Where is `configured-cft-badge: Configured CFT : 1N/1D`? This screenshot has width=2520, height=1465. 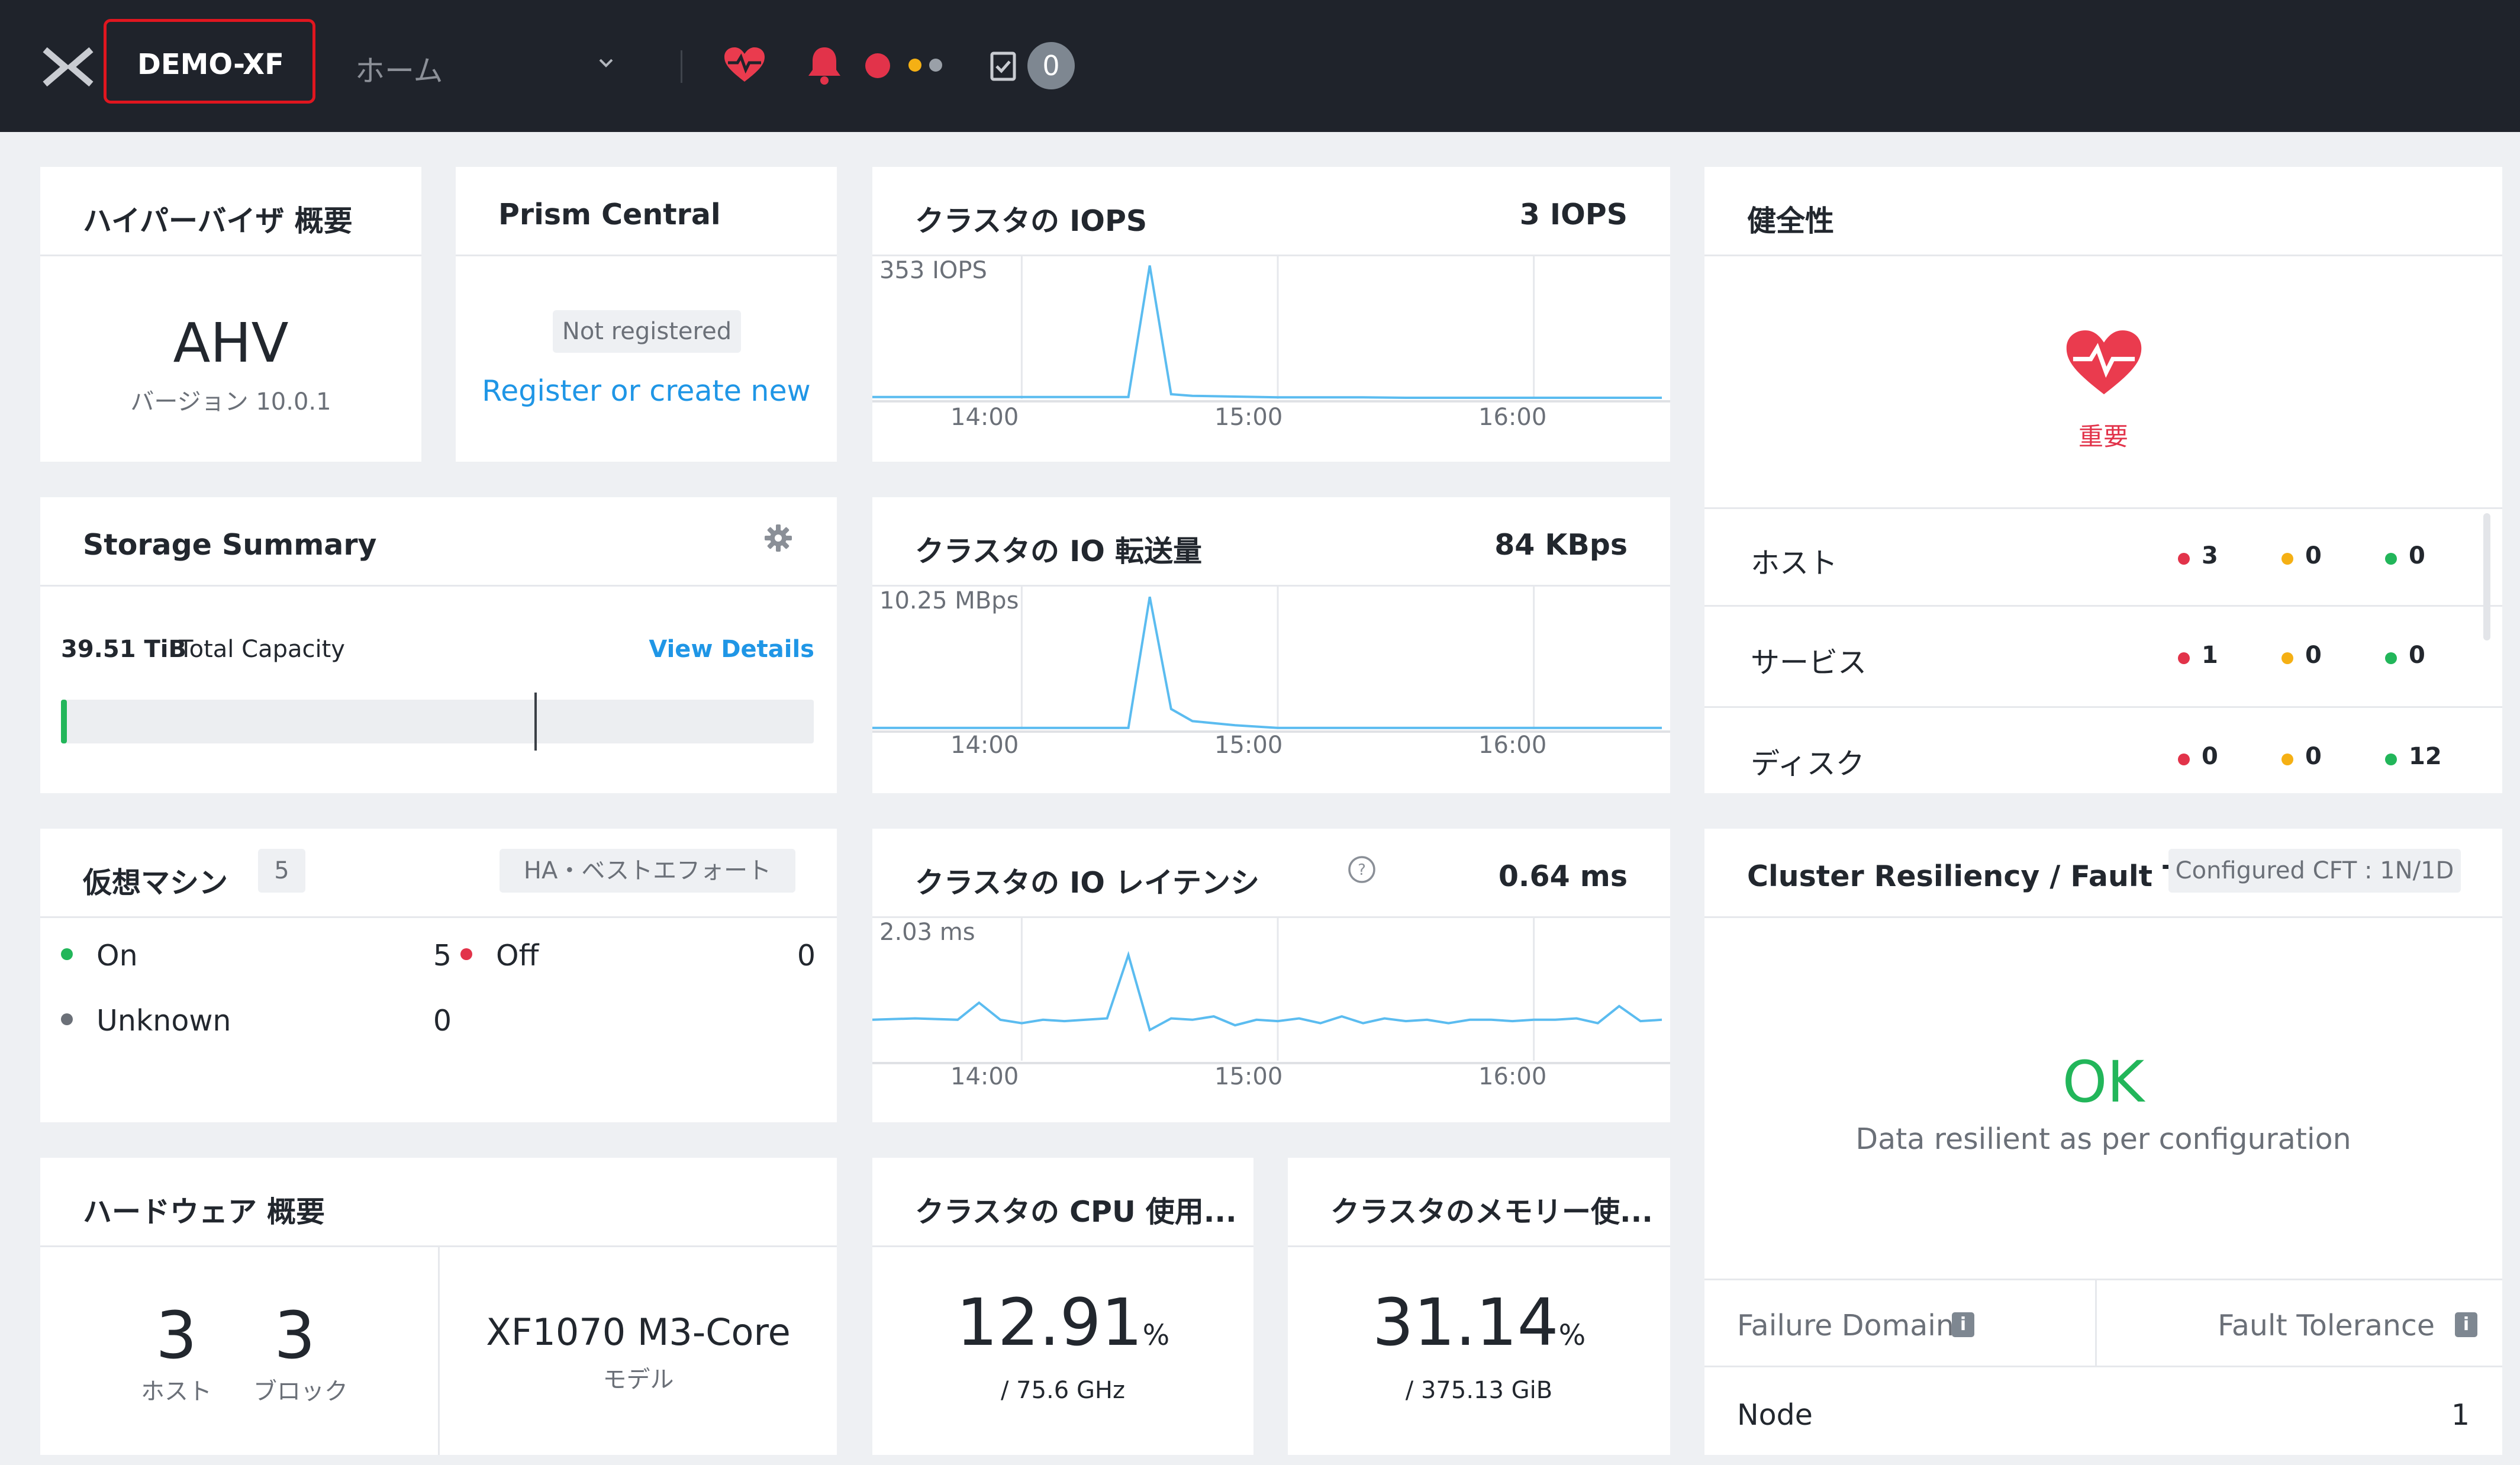
configured-cft-badge: Configured CFT : 1N/1D is located at coordinates (2314, 871).